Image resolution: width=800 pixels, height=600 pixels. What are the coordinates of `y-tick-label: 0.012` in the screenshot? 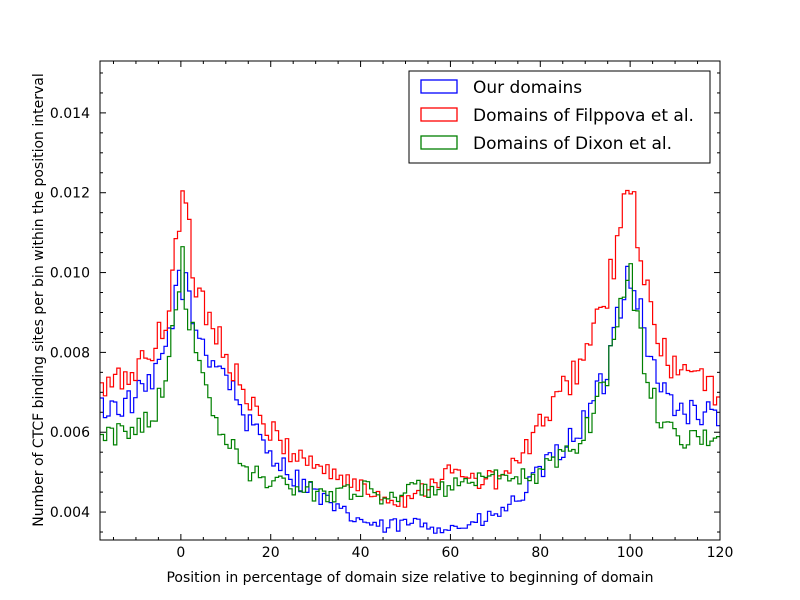 It's located at (70, 194).